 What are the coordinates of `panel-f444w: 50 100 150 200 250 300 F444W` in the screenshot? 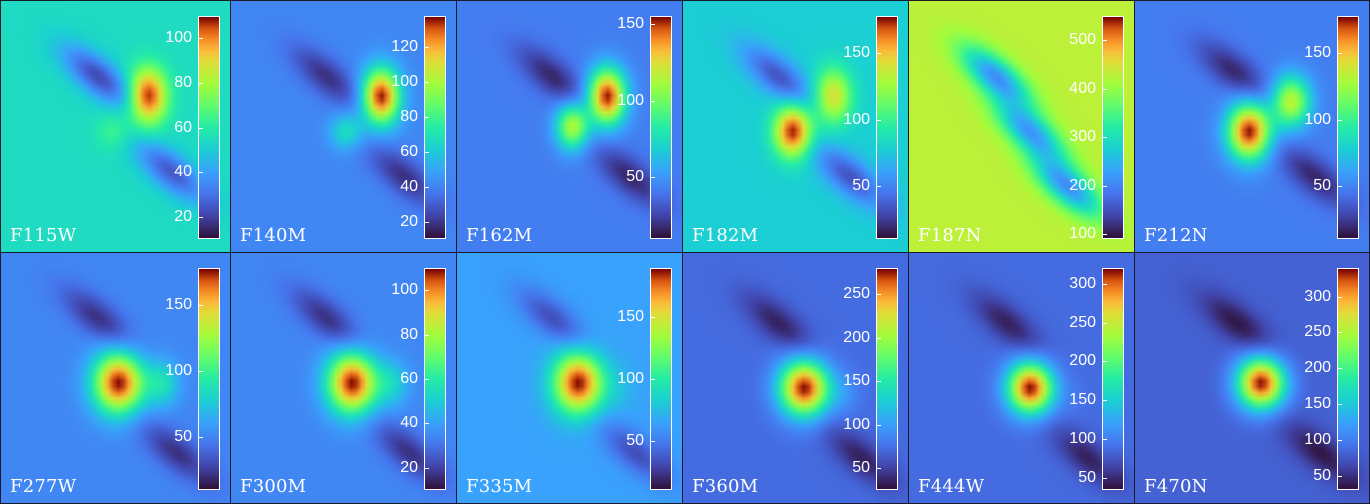 It's located at (1021, 378).